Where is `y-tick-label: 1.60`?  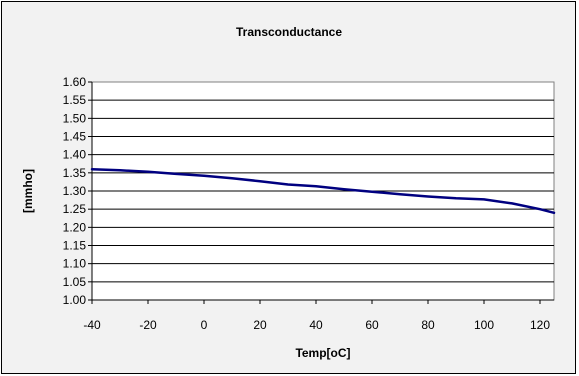 y-tick-label: 1.60 is located at coordinates (75, 82).